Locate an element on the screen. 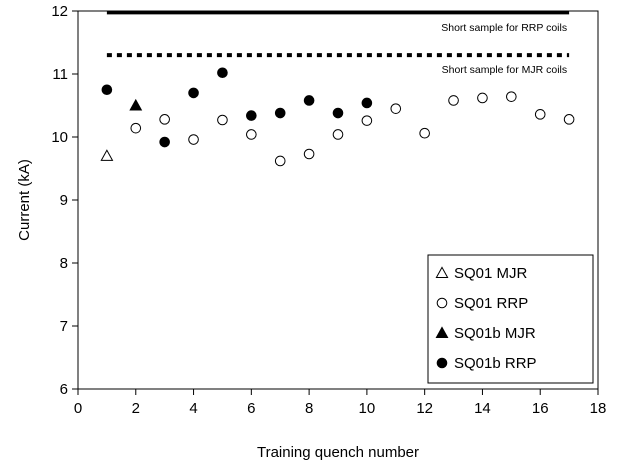  x-tick-label: 18 is located at coordinates (598, 408).